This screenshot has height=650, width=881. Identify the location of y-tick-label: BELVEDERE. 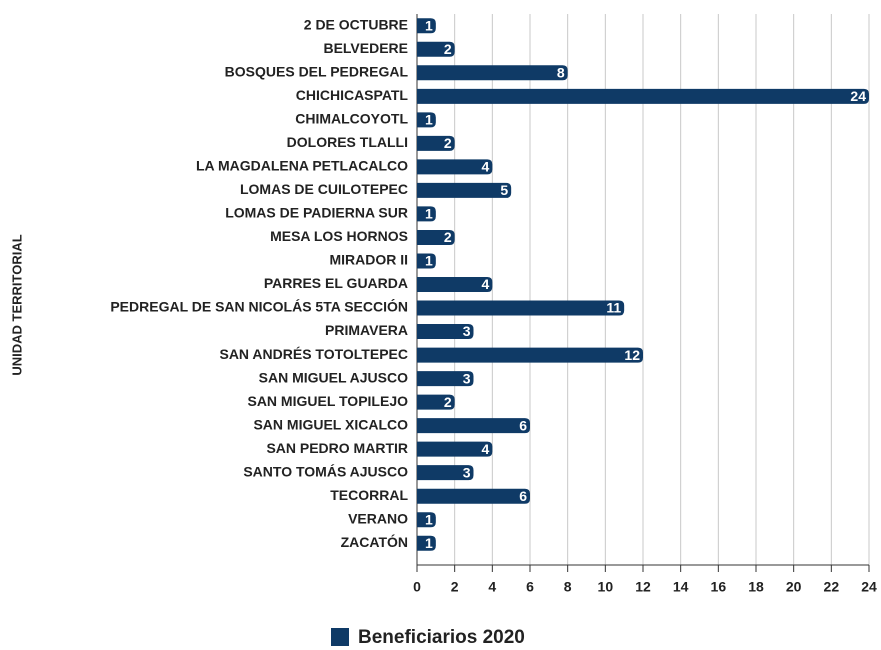
(365, 48).